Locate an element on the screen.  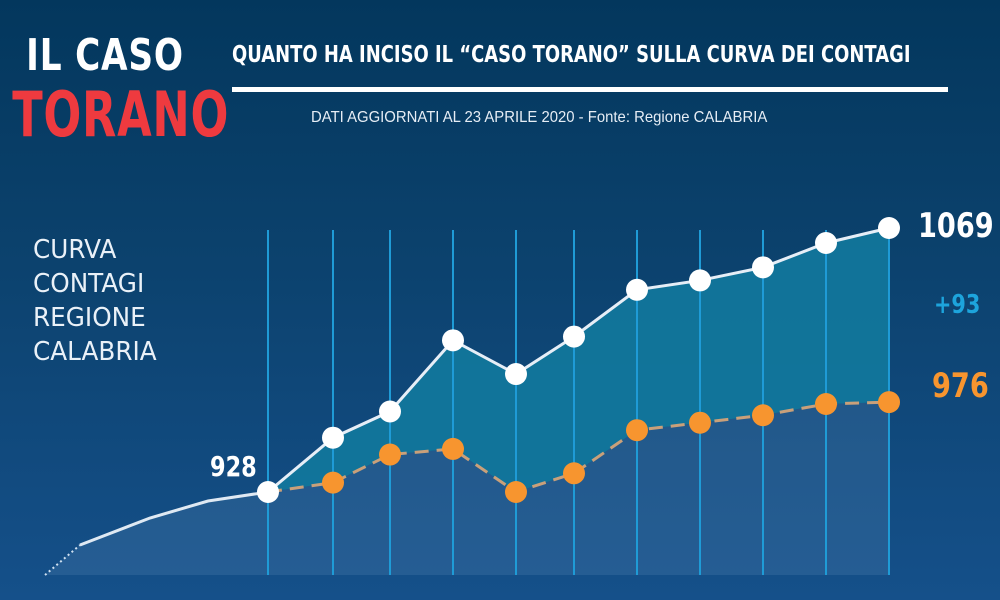
side-label-line: CURVA is located at coordinates (75, 250).